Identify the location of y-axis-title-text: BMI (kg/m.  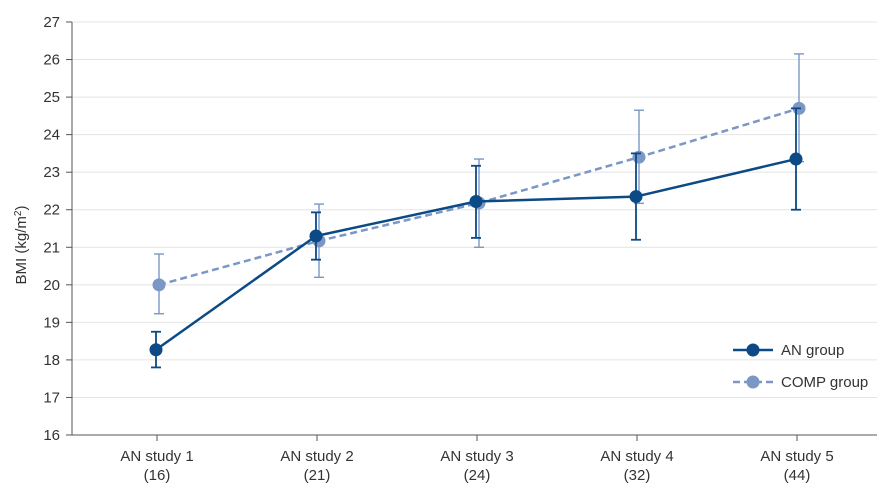
(21, 250).